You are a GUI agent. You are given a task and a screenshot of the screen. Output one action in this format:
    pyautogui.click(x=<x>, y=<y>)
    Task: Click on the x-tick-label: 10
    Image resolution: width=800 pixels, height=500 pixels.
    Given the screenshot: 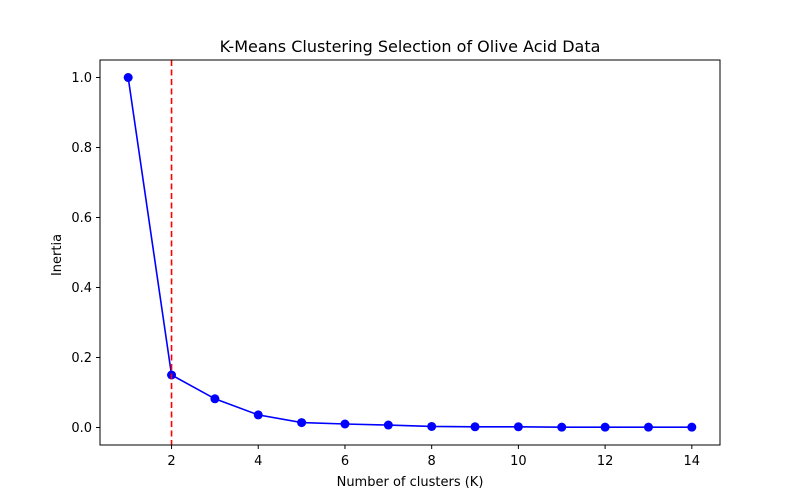 What is the action you would take?
    pyautogui.click(x=518, y=461)
    